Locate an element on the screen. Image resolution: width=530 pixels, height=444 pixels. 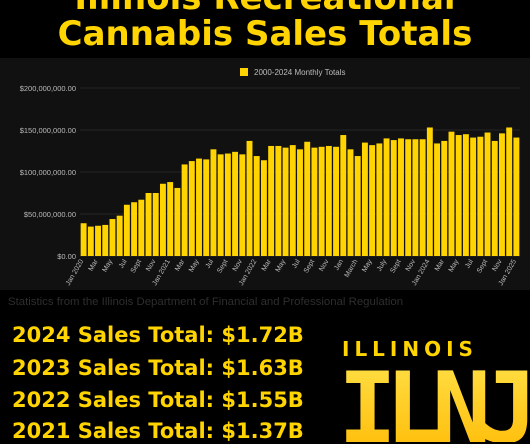
x-tick-label: Jan is located at coordinates (339, 264).